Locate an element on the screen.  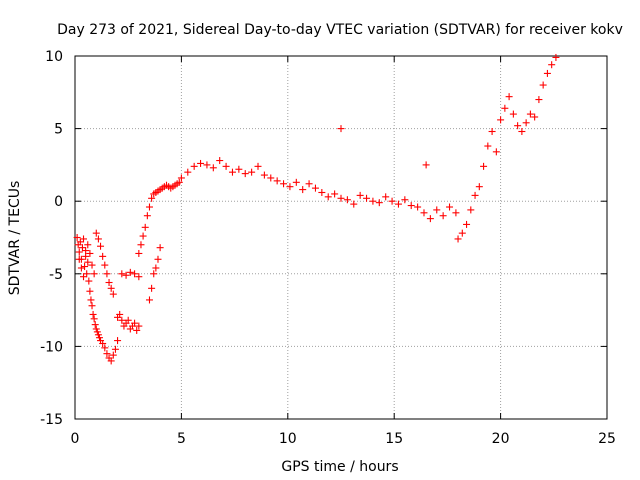
y-tick-label: 5 is located at coordinates (58, 130).